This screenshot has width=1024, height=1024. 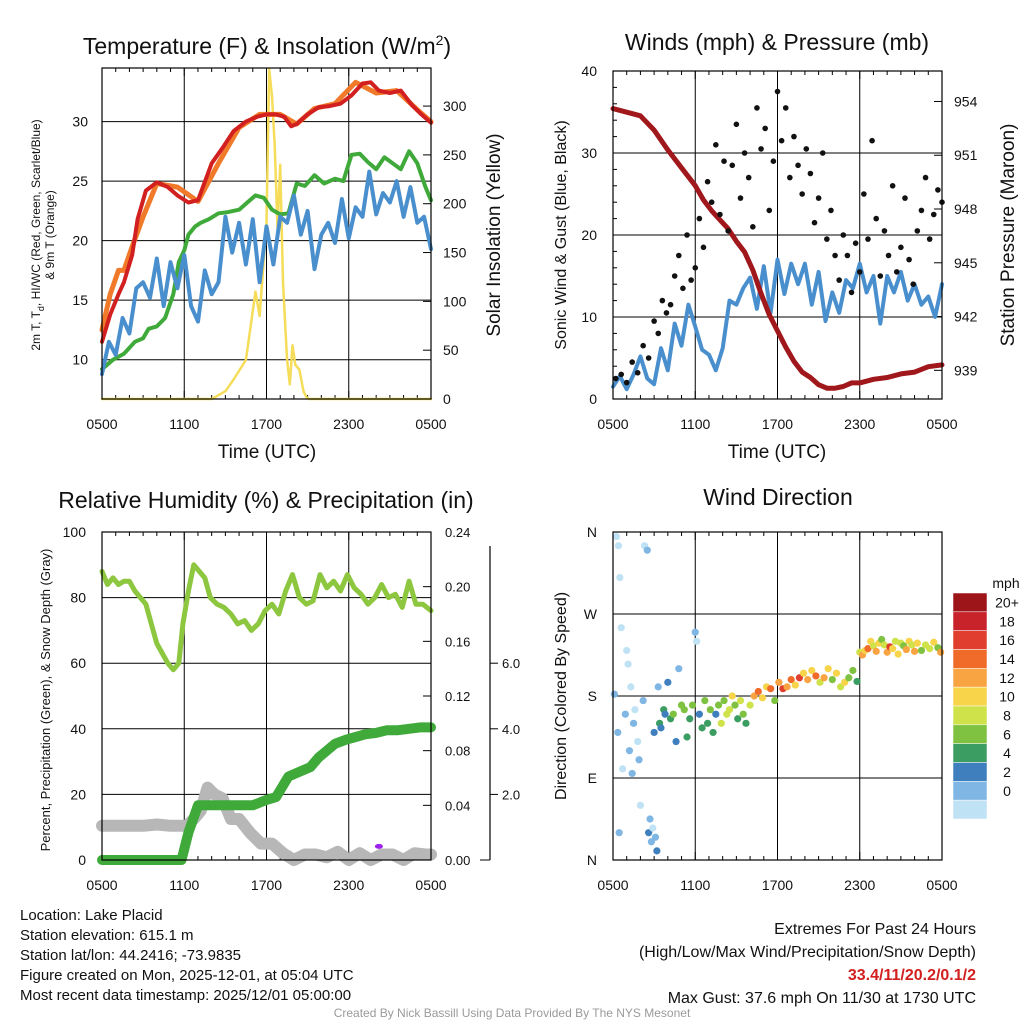 I want to click on wind-y2tick-label: 951, so click(x=966, y=155).